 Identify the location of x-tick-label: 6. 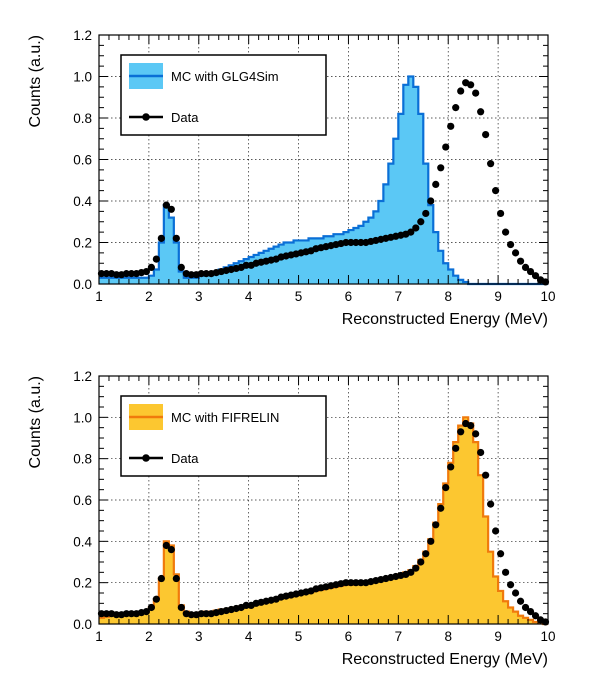
(349, 296).